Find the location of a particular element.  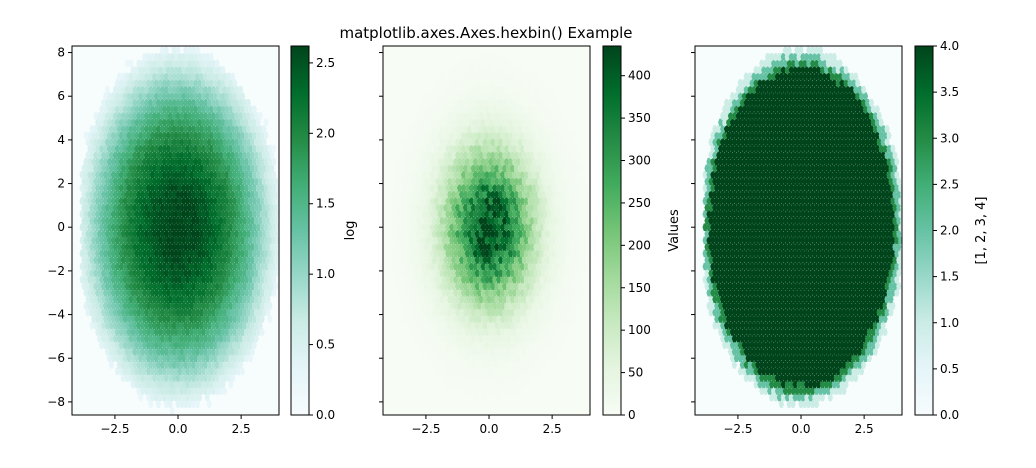

colorbar-tick-label: 0.0 is located at coordinates (325, 415).